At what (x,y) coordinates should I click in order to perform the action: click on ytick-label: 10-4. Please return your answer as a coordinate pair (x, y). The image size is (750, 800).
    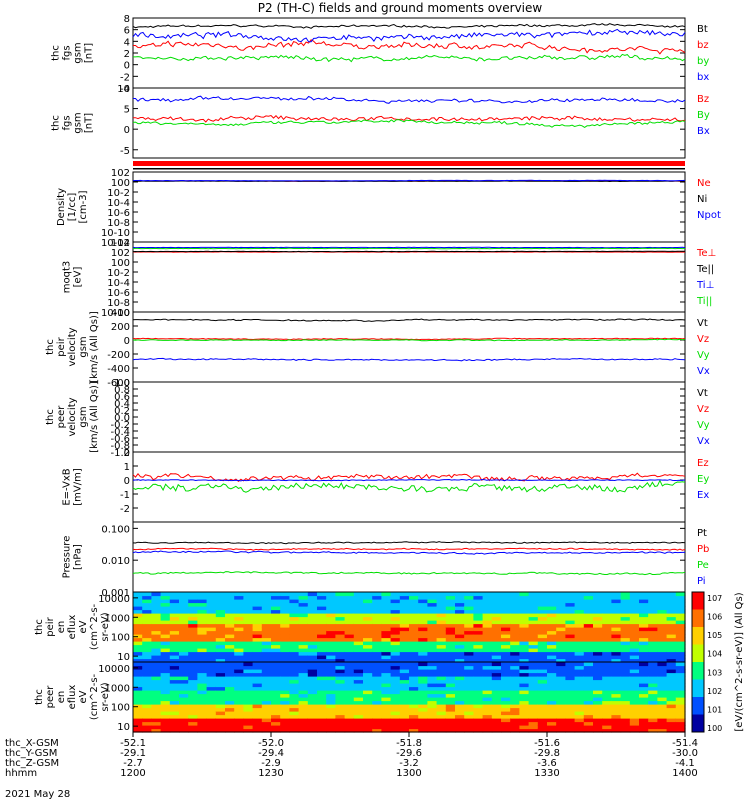
    Looking at the image, I should click on (118, 203).